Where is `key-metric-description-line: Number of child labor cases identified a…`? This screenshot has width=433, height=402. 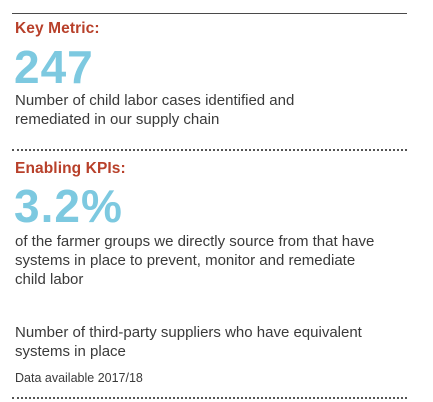 key-metric-description-line: Number of child labor cases identified a… is located at coordinates (155, 100).